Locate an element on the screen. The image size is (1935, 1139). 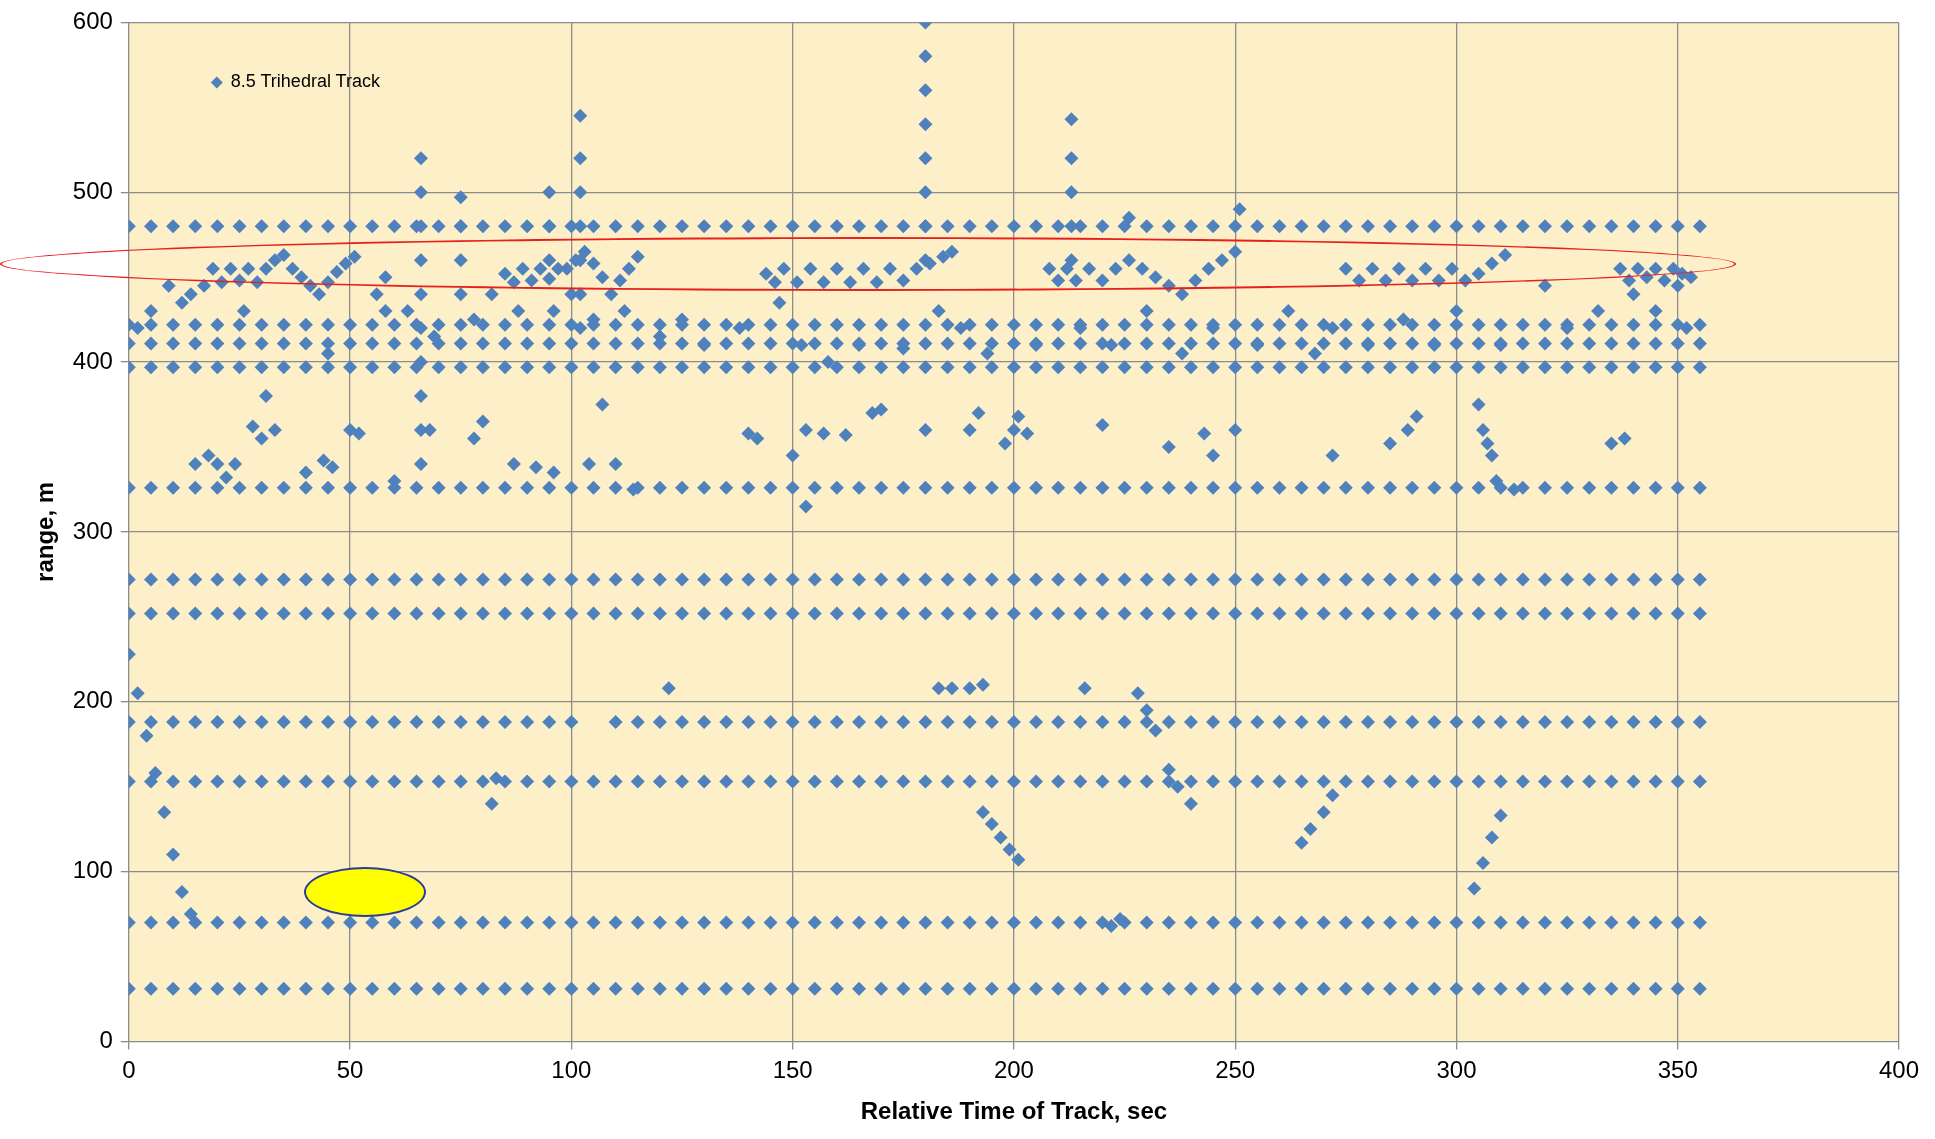
y-axis-title: range, m is located at coordinates (45, 531).